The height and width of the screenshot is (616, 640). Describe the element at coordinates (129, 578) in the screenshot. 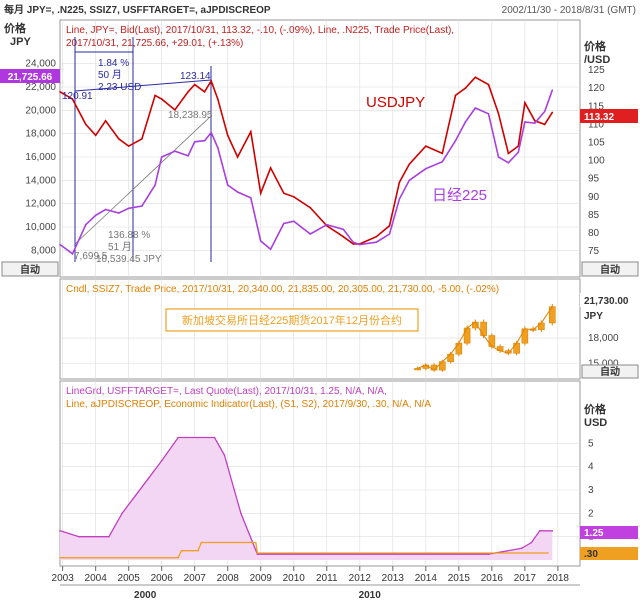

I see `x-year-label: 2005` at that location.